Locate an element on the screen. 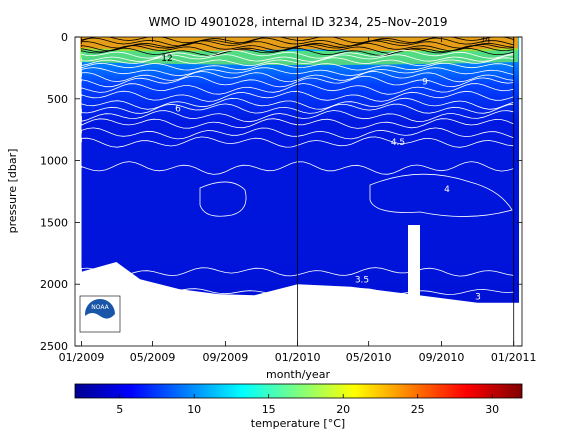 The image size is (576, 432). y-tick-label: 1500 is located at coordinates (54, 222).